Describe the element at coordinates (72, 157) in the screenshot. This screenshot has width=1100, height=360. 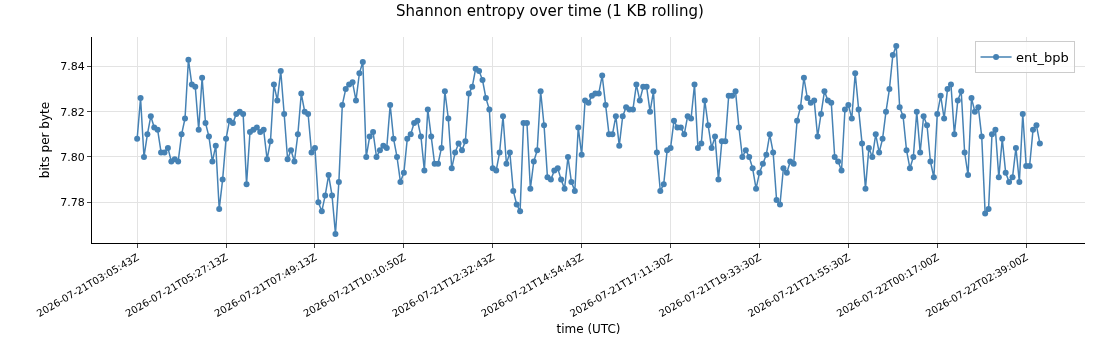
I see `y-tick-label: 7.80` at that location.